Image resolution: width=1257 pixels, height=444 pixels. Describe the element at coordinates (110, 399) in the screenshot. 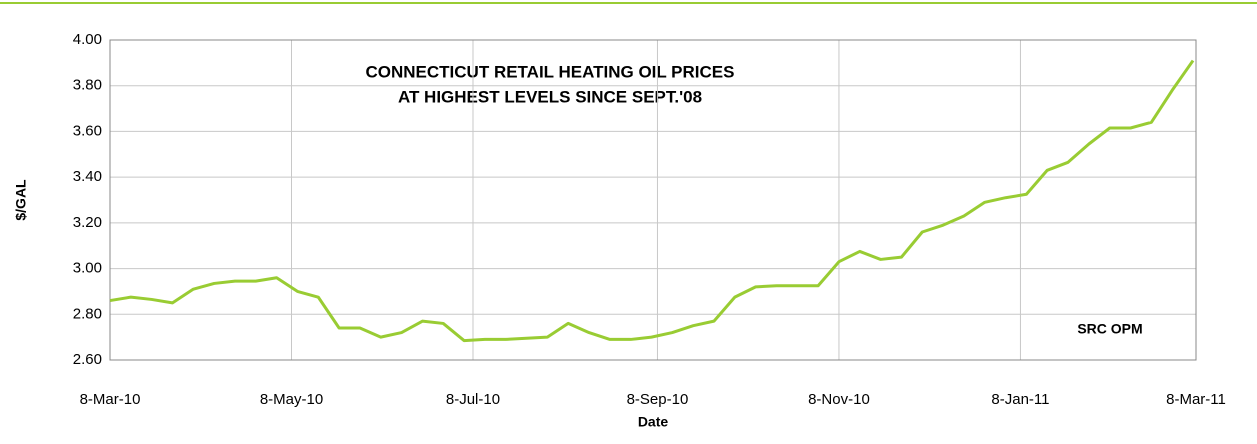

I see `x-tick-label: 8-Mar-10` at that location.